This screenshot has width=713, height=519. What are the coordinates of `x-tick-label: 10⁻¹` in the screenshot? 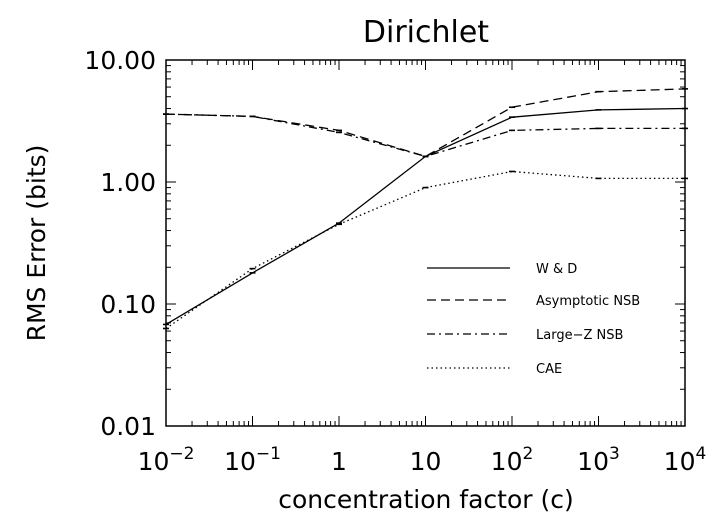 It's located at (252, 460).